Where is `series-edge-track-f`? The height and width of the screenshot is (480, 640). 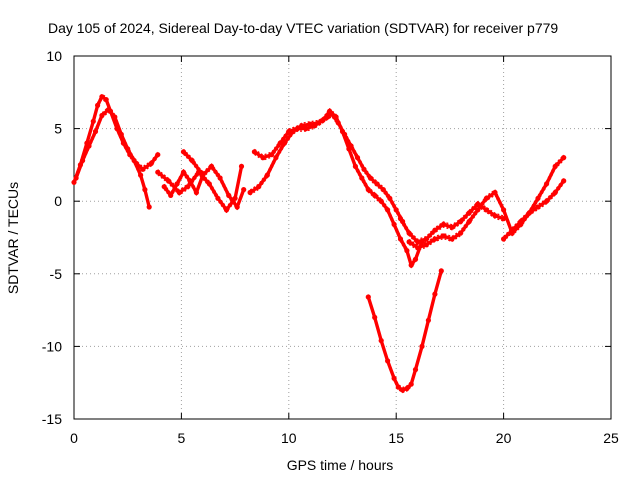 series-edge-track-f is located at coordinates (326, 170).